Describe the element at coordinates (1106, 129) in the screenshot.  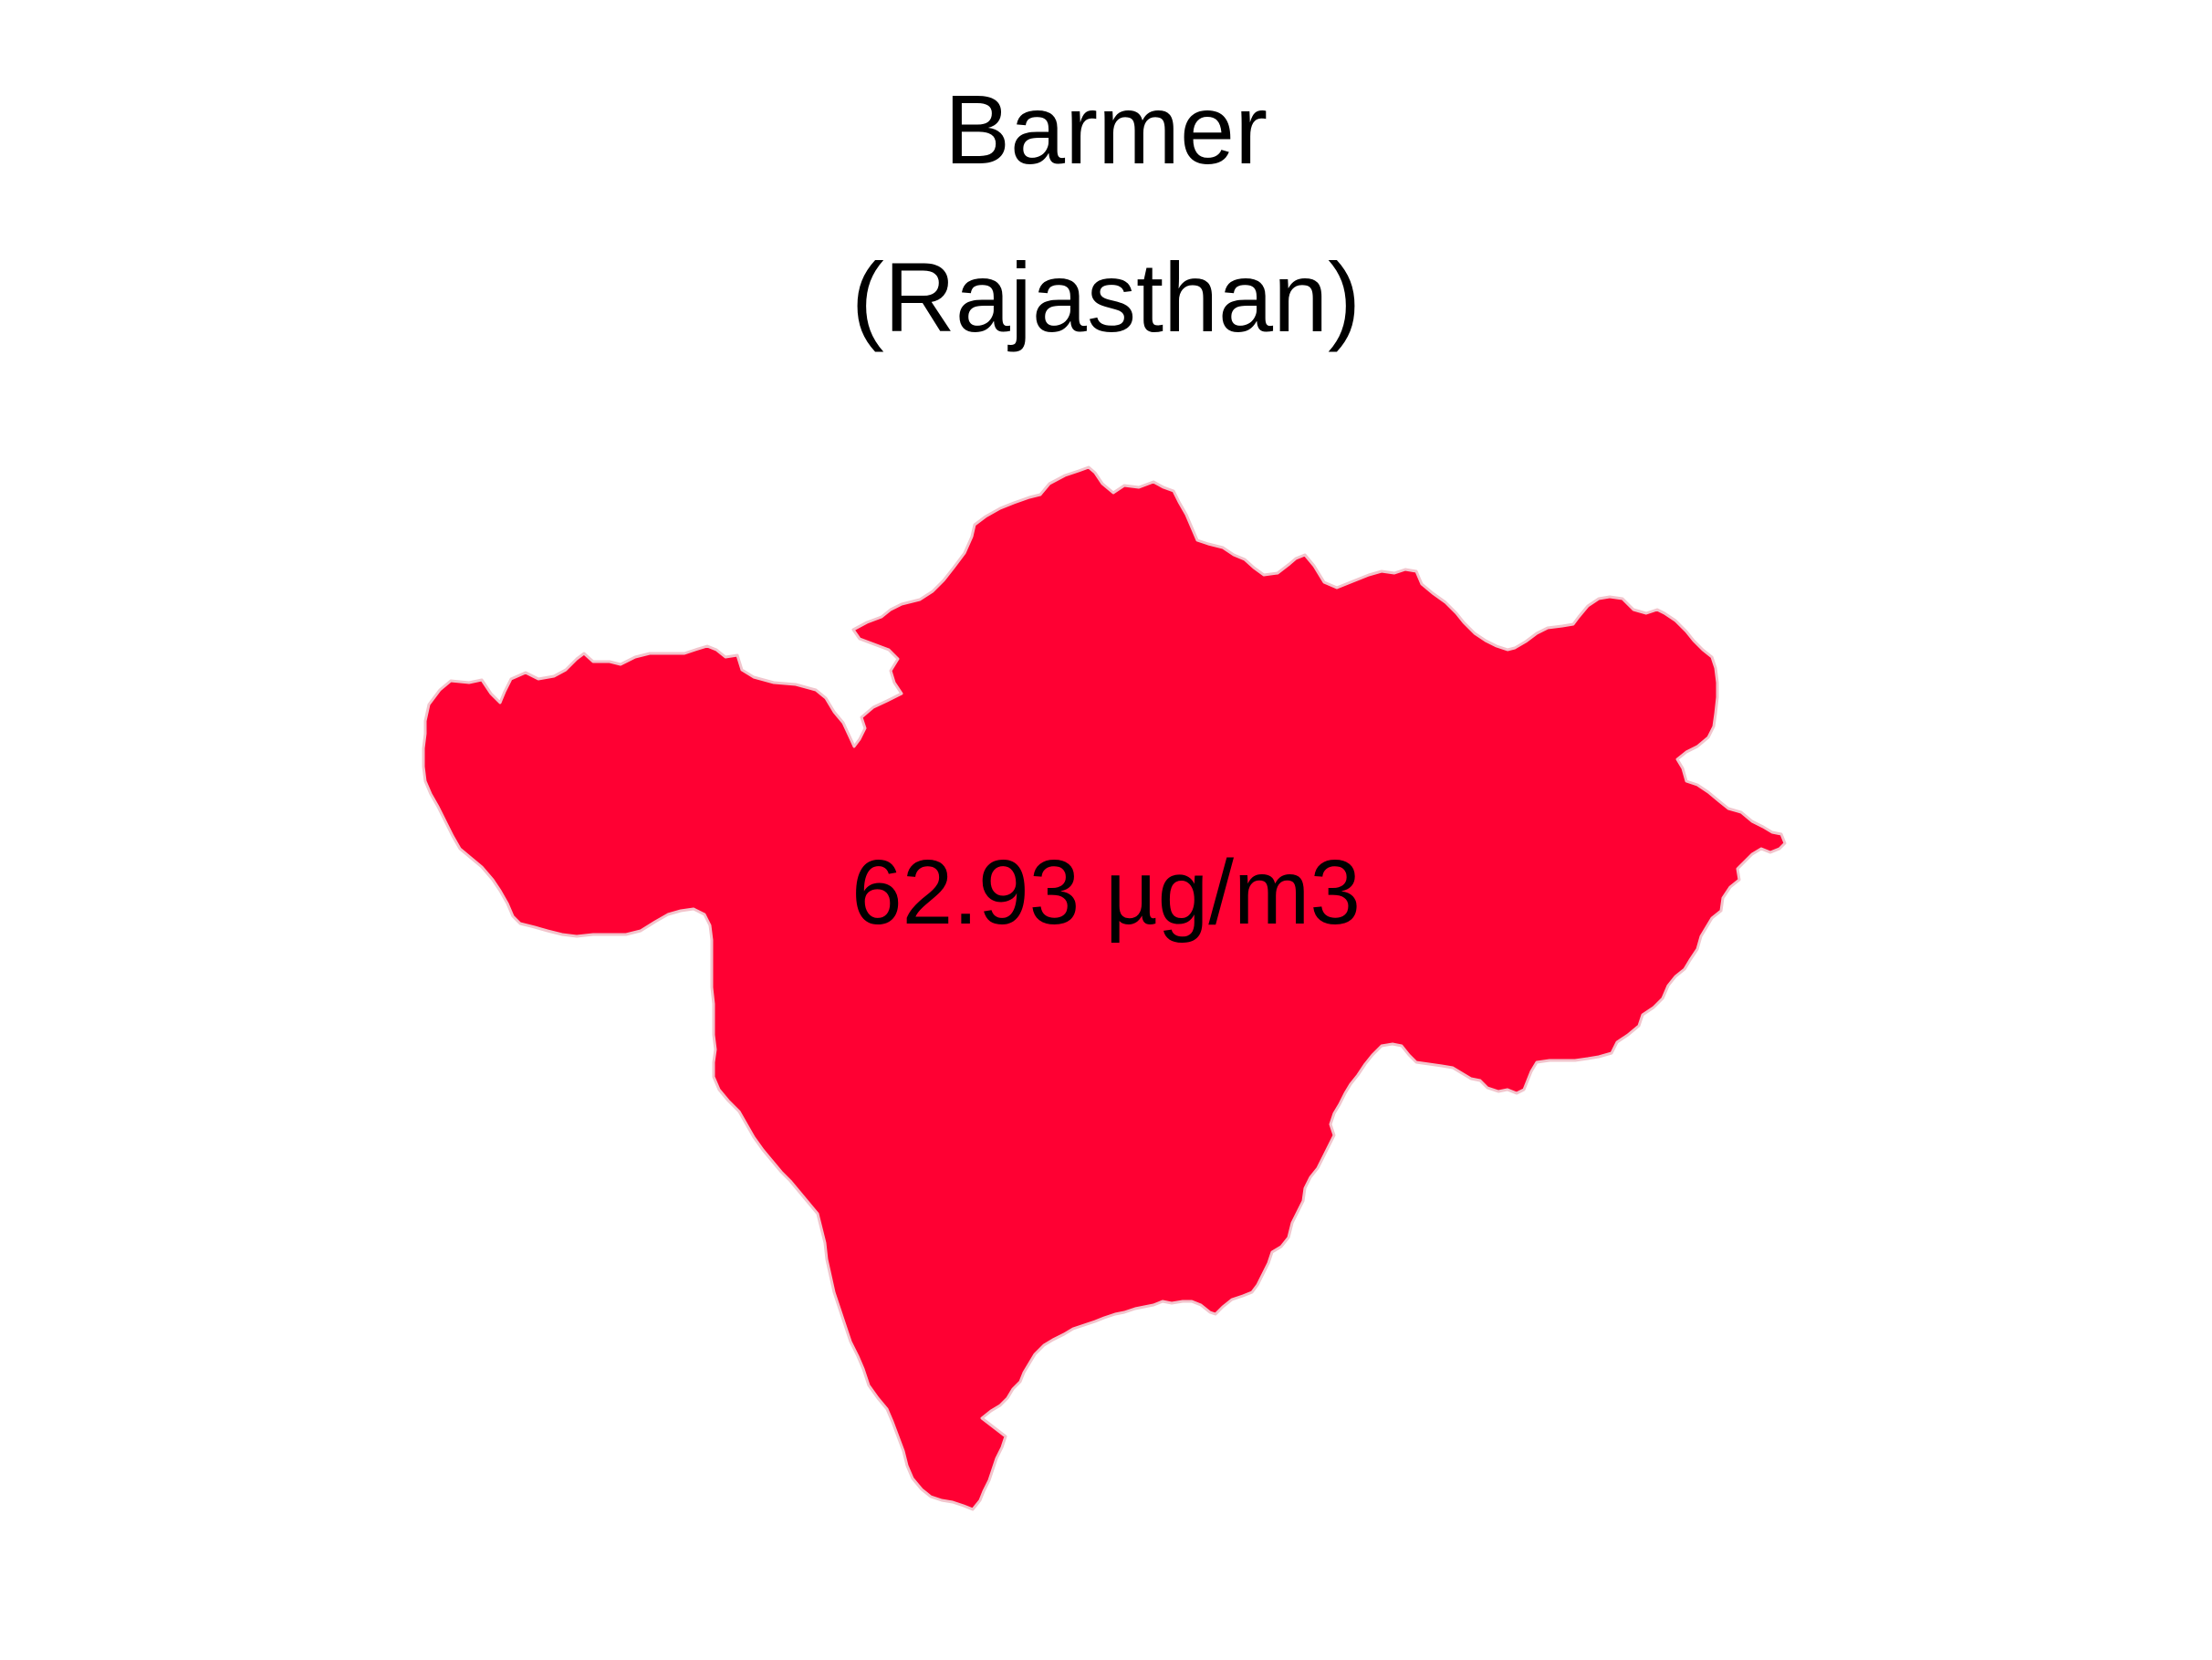
I see `district-name: Barmer` at that location.